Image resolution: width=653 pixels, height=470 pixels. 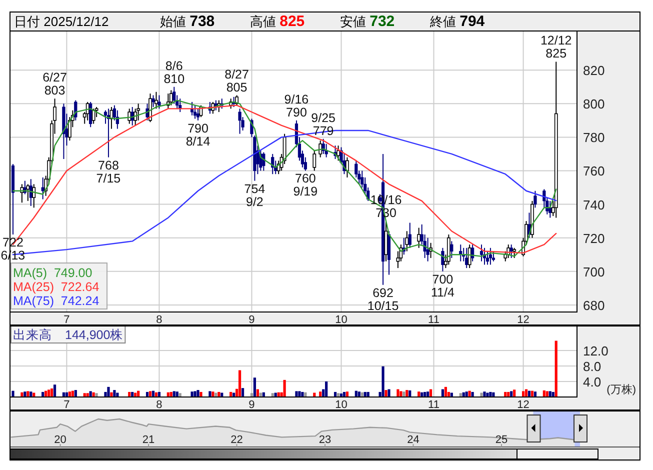 I want to click on x-tick-label: 21, so click(x=148, y=440).